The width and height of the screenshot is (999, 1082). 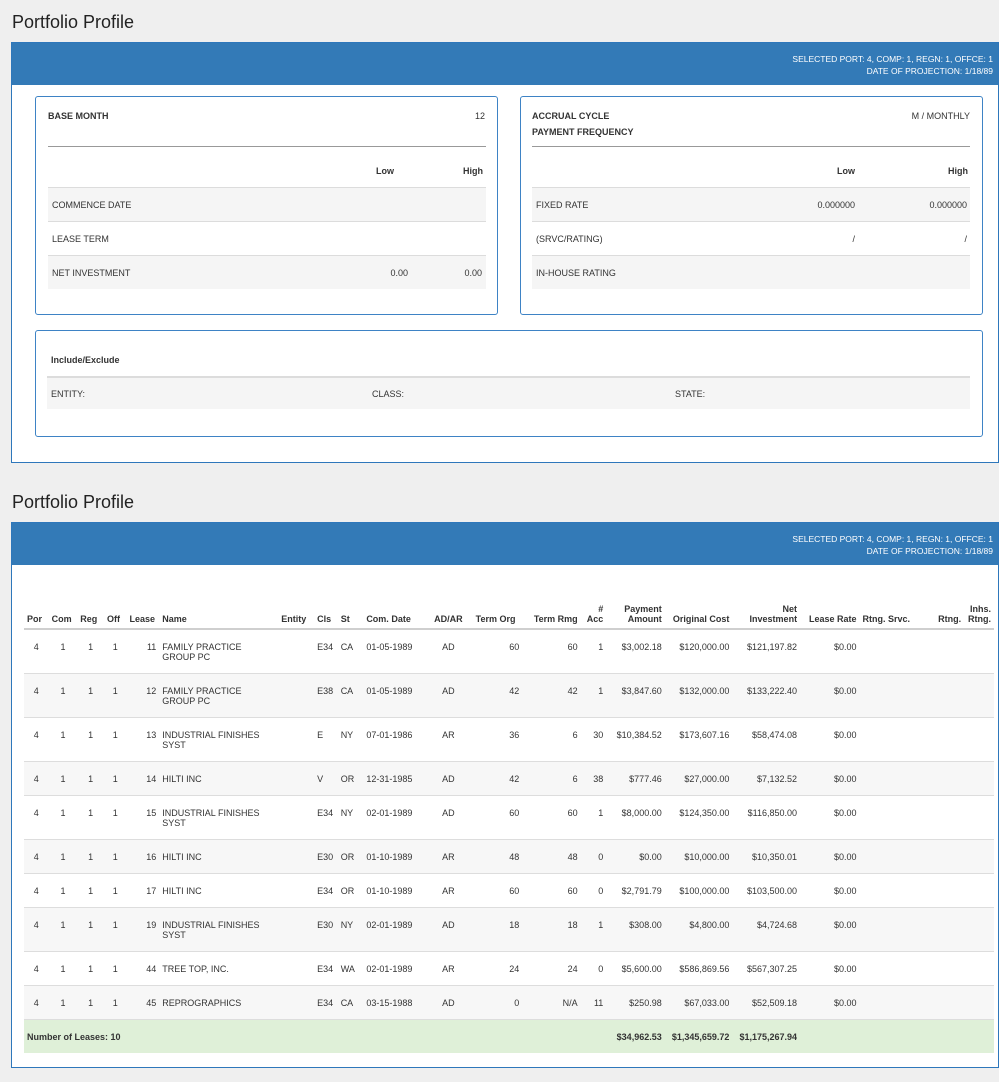 I want to click on divider, so click(x=751, y=146).